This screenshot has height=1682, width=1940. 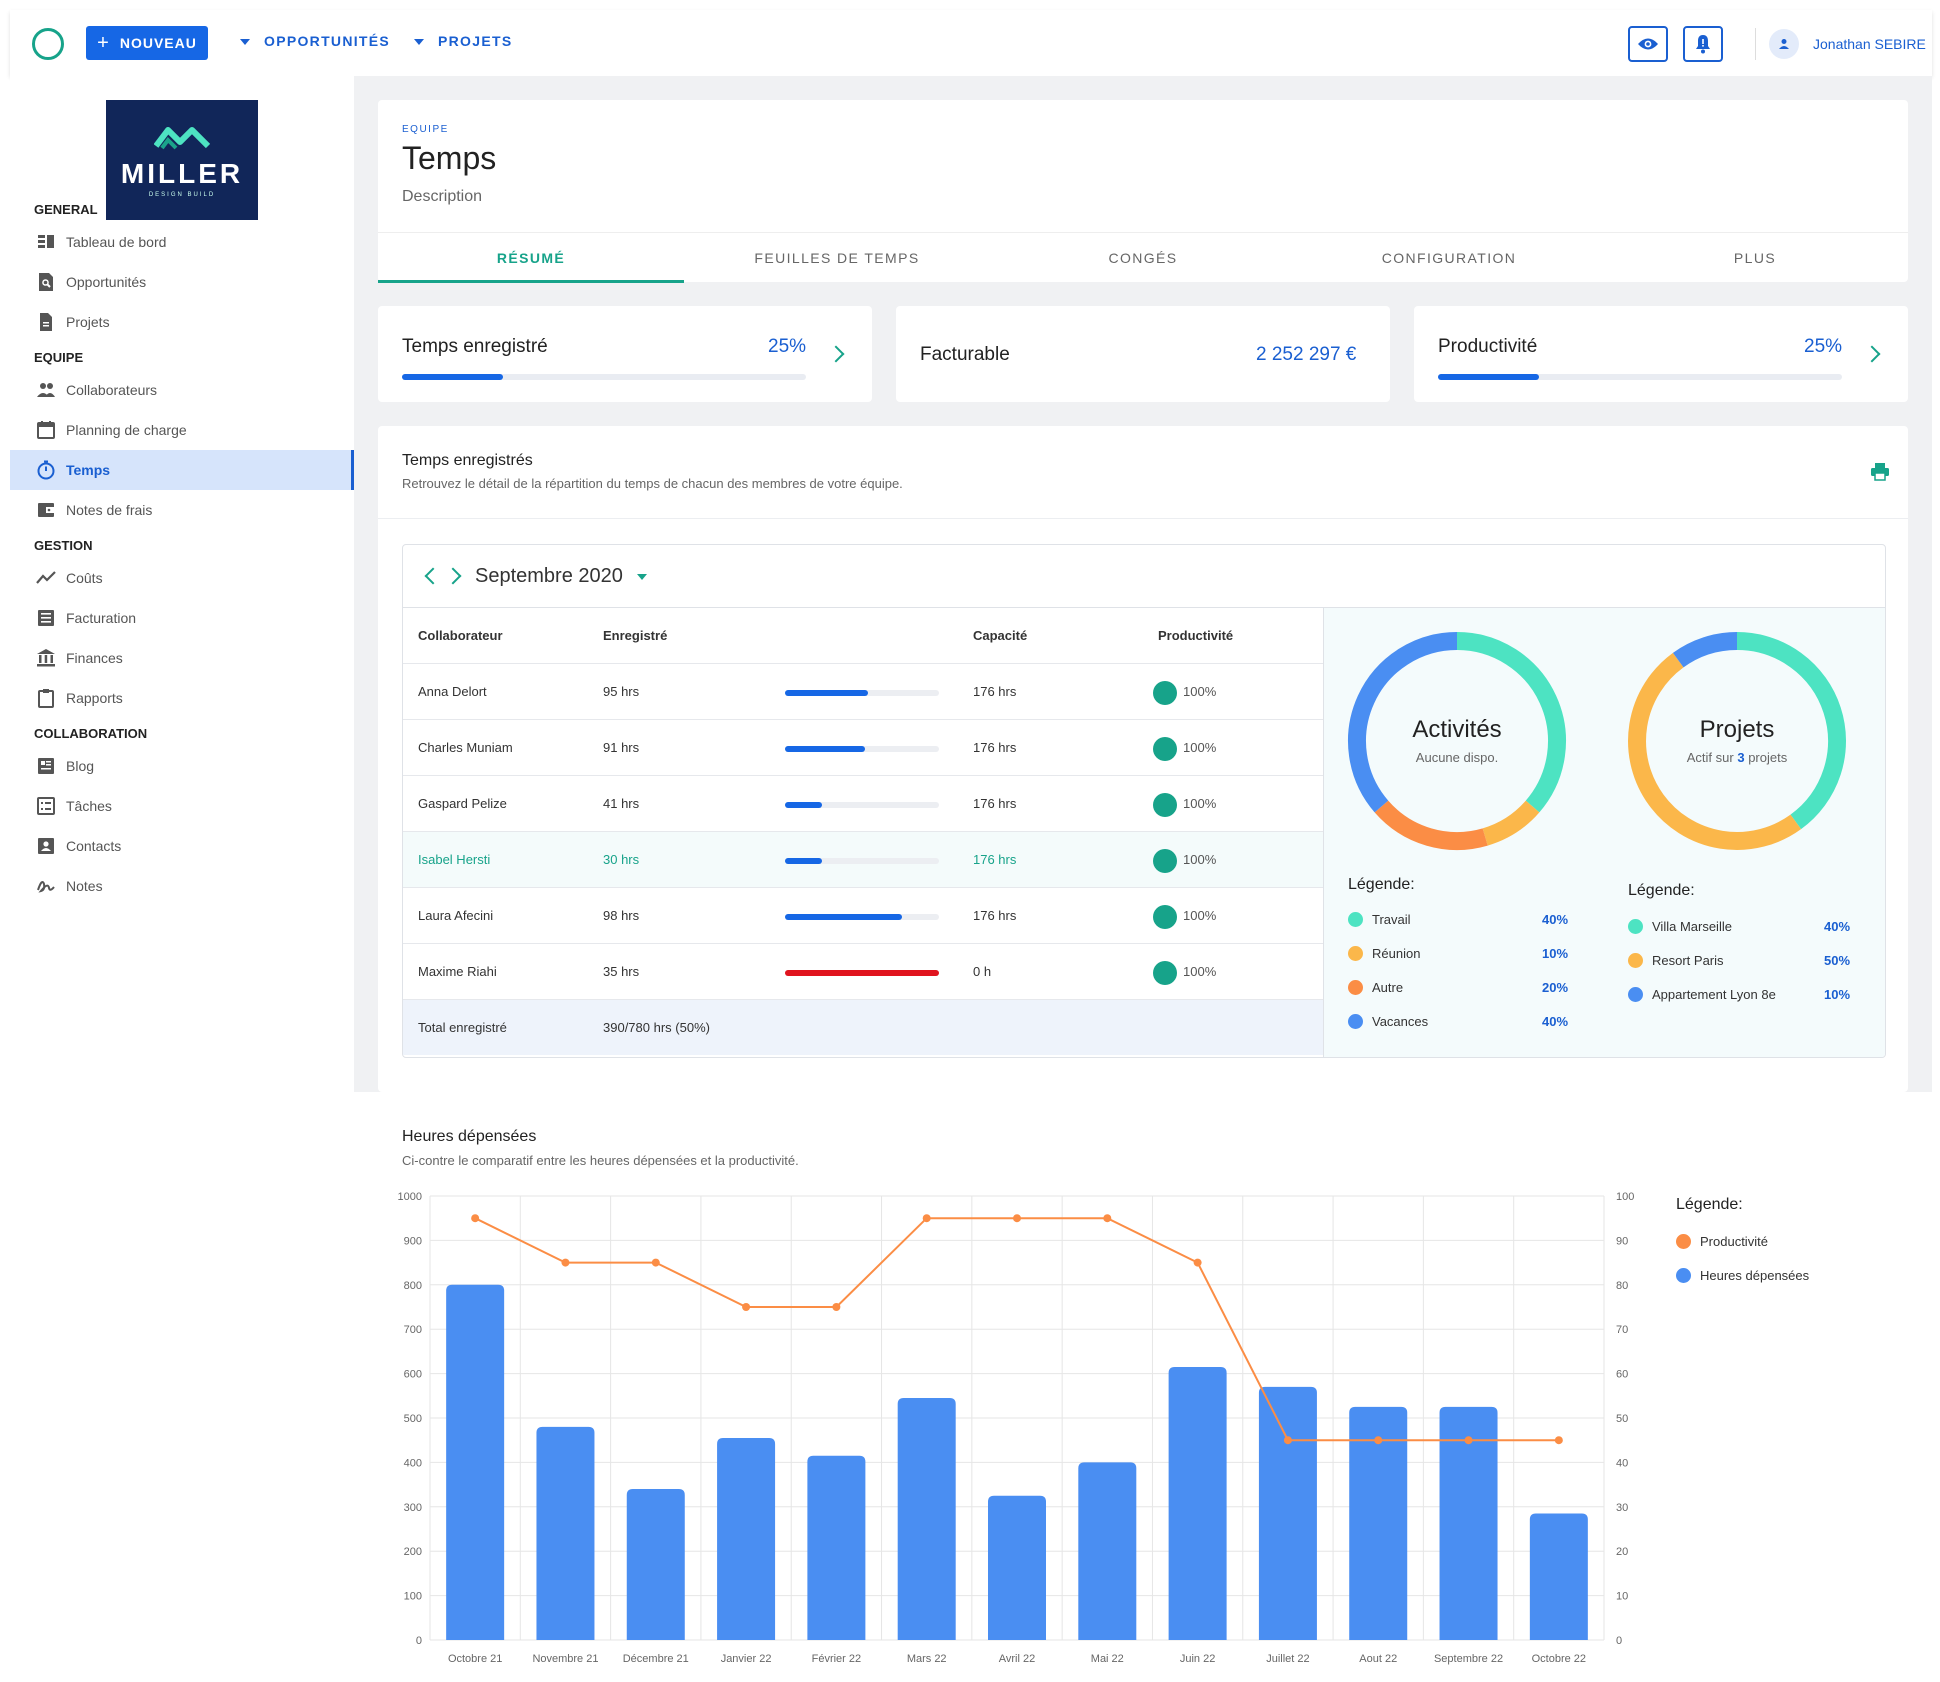 What do you see at coordinates (827, 693) in the screenshot?
I see `hours-progress-fill` at bounding box center [827, 693].